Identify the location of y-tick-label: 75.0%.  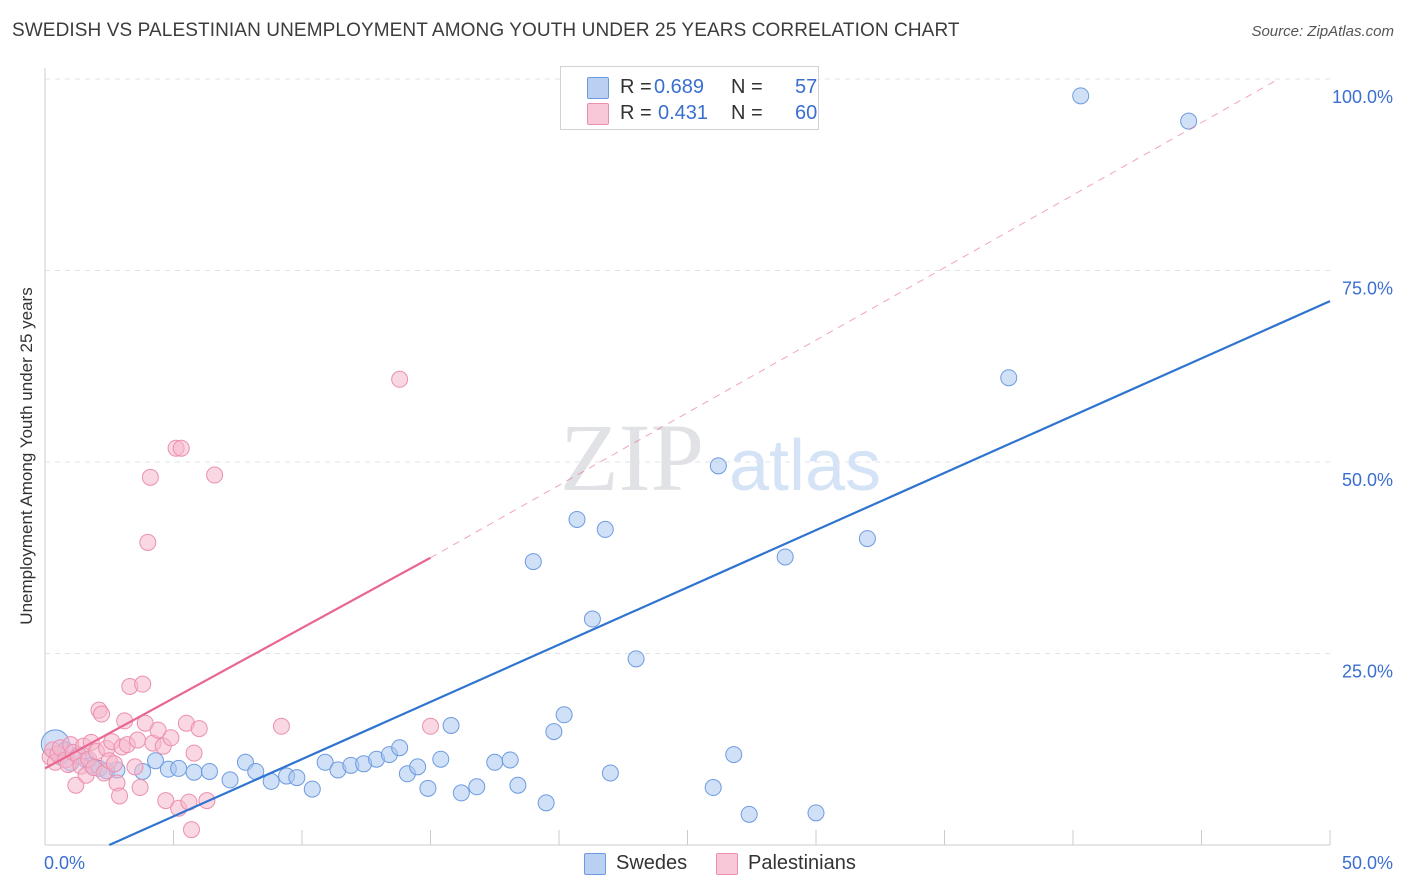
(1367, 289).